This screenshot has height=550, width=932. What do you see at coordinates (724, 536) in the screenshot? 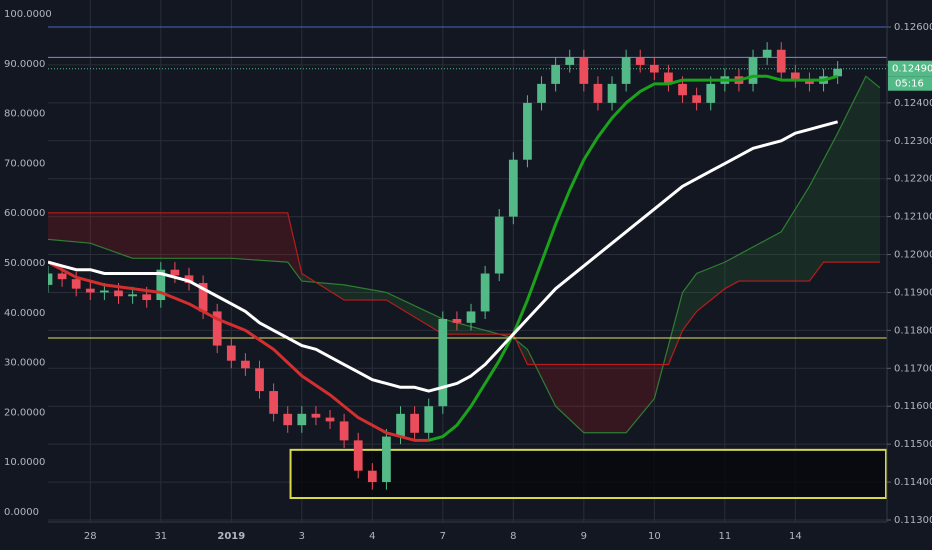
I see `x-tick-label: 11` at bounding box center [724, 536].